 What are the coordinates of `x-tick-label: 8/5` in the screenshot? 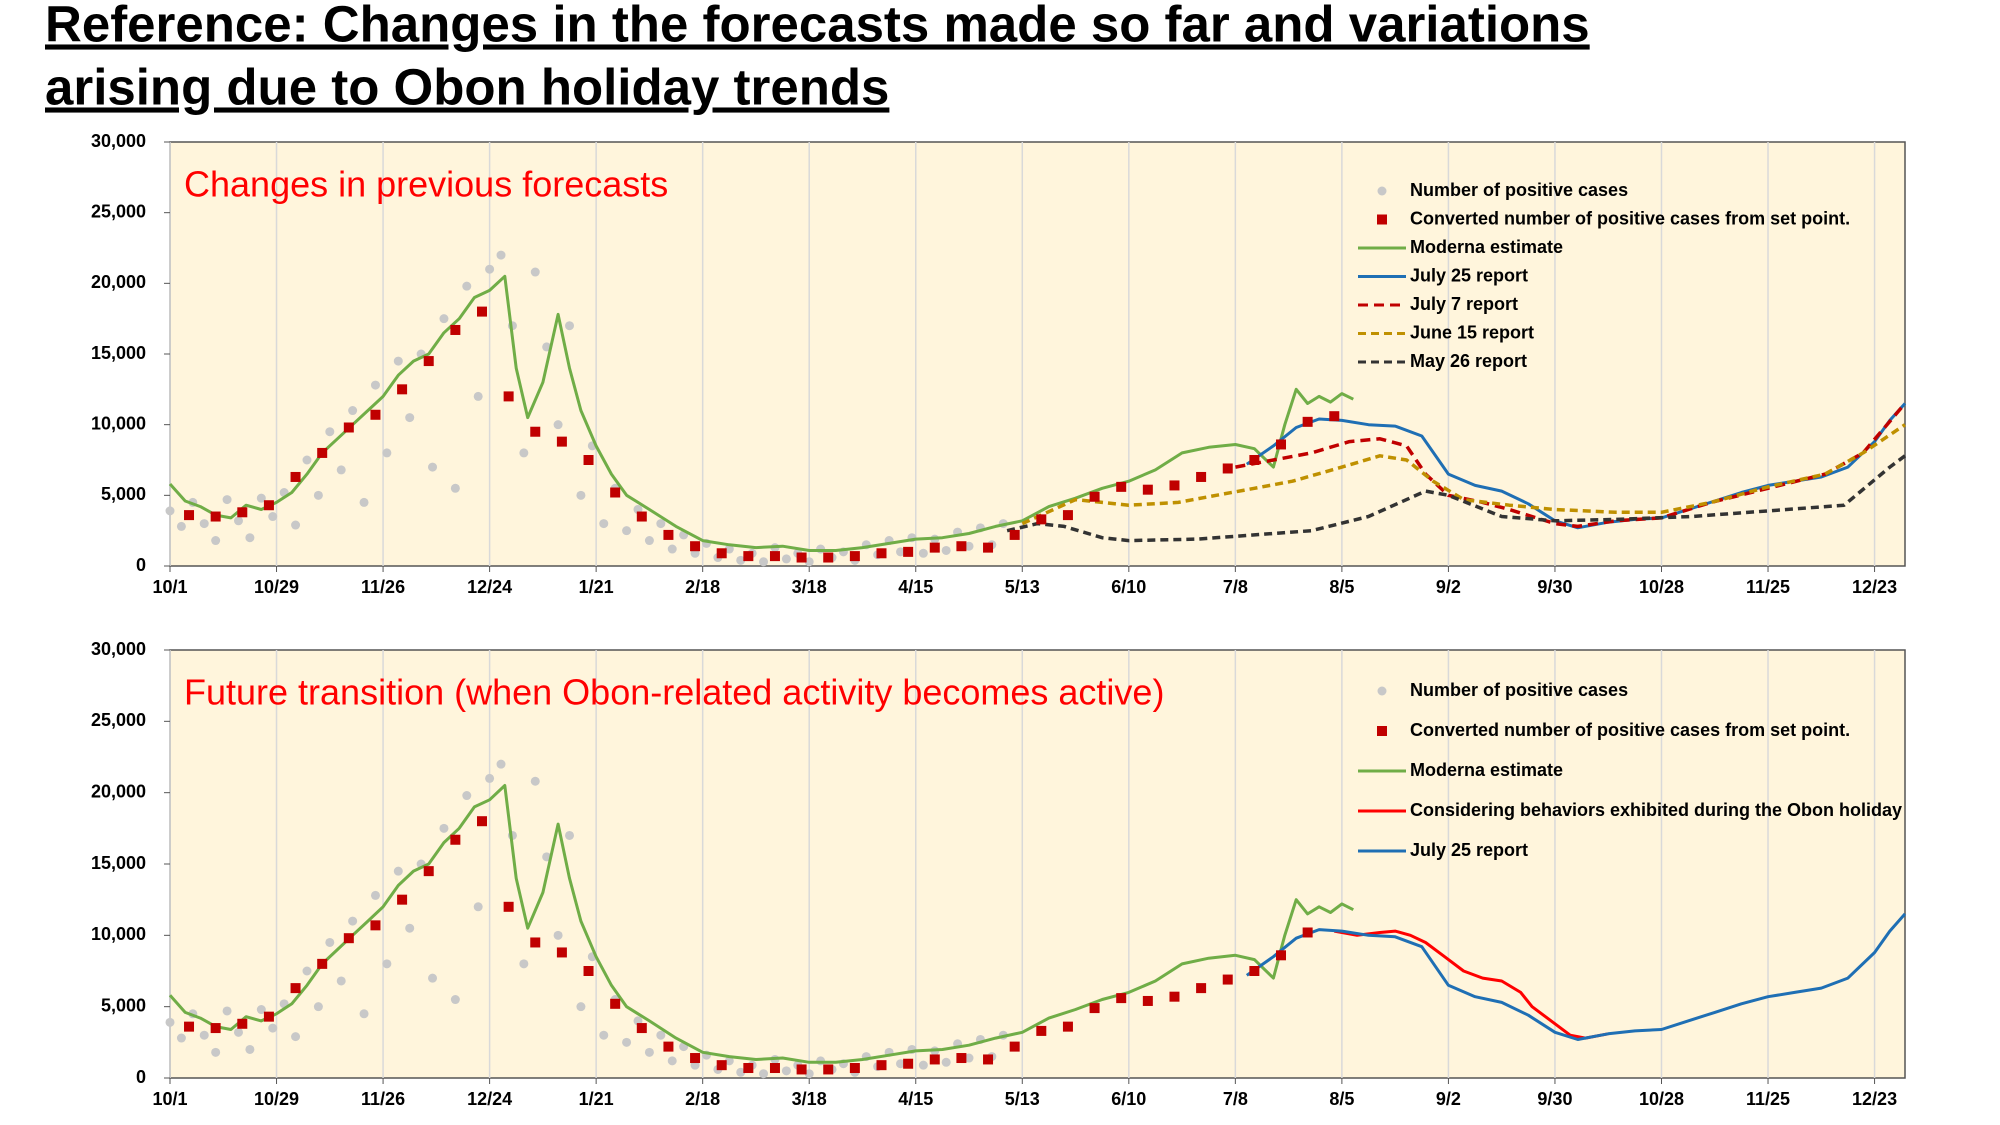 It's located at (1341, 1099).